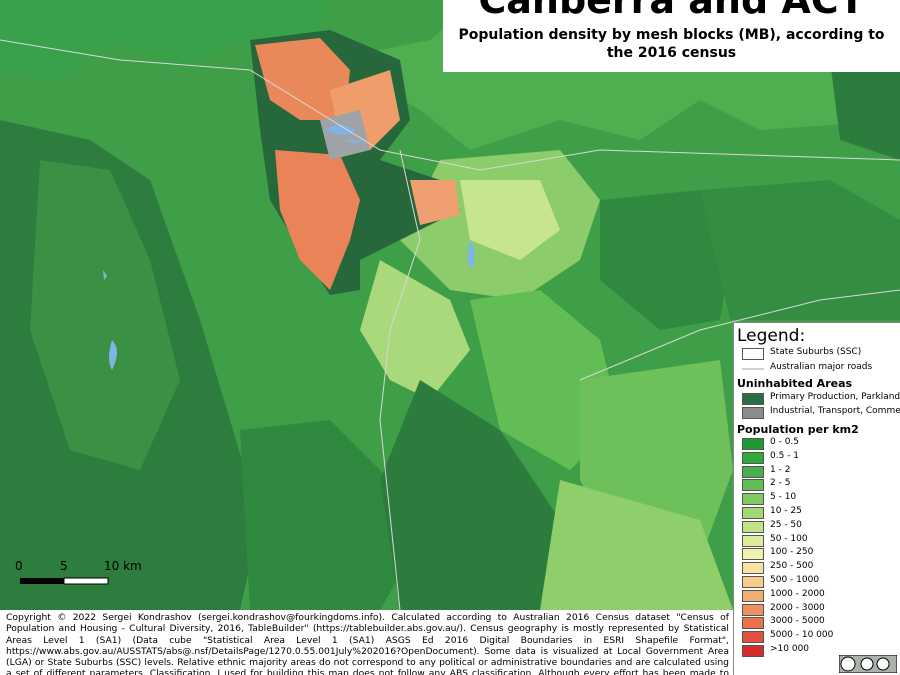 The image size is (900, 675). Describe the element at coordinates (771, 336) in the screenshot. I see `legend-heading: Legend:` at that location.